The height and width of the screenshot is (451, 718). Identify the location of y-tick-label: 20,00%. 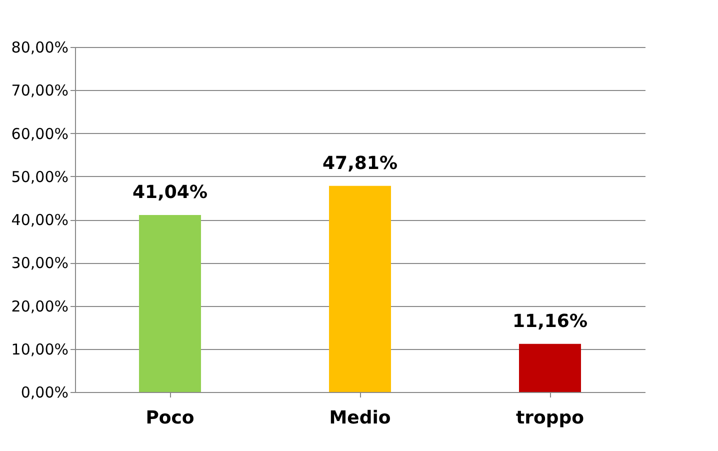
(39, 306).